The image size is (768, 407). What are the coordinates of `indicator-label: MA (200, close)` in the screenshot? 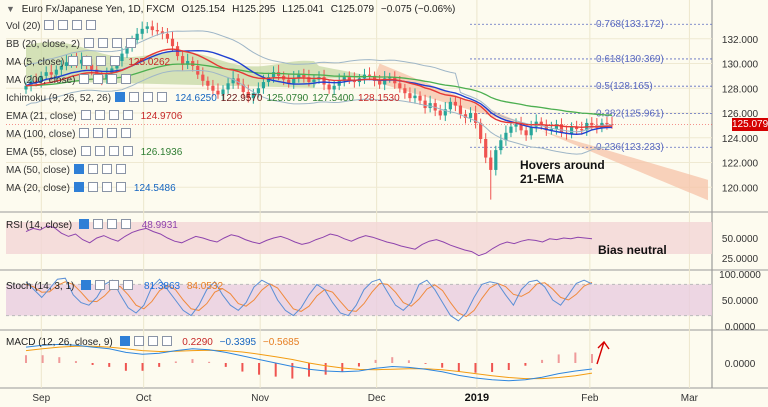 It's located at (41, 80).